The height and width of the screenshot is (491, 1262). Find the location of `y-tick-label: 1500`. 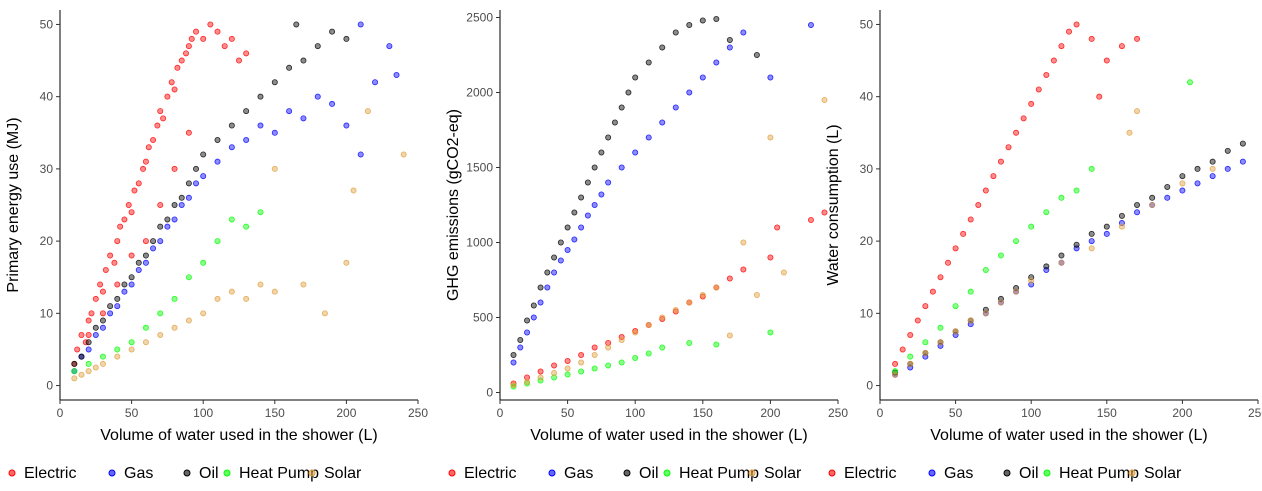

y-tick-label: 1500 is located at coordinates (479, 168).